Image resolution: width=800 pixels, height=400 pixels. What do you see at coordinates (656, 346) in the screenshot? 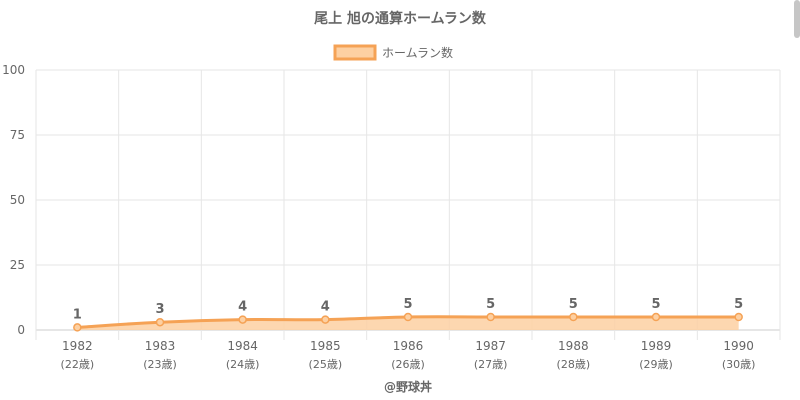
I see `x-tick-label: 1989` at bounding box center [656, 346].